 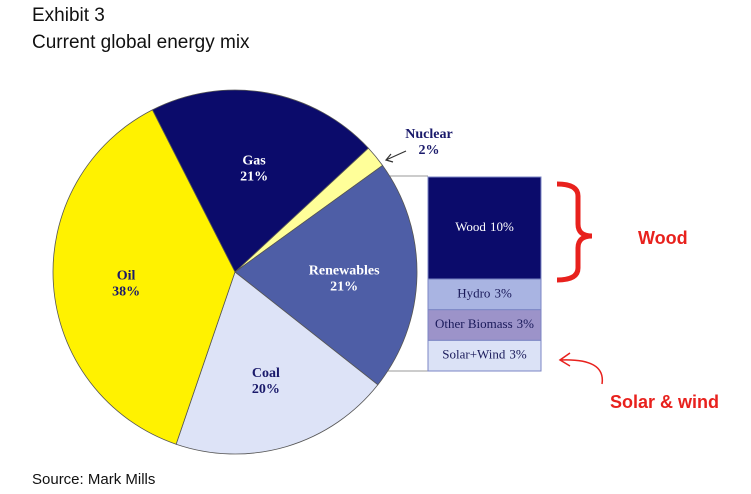 I want to click on category-label: Coal, so click(x=266, y=373).